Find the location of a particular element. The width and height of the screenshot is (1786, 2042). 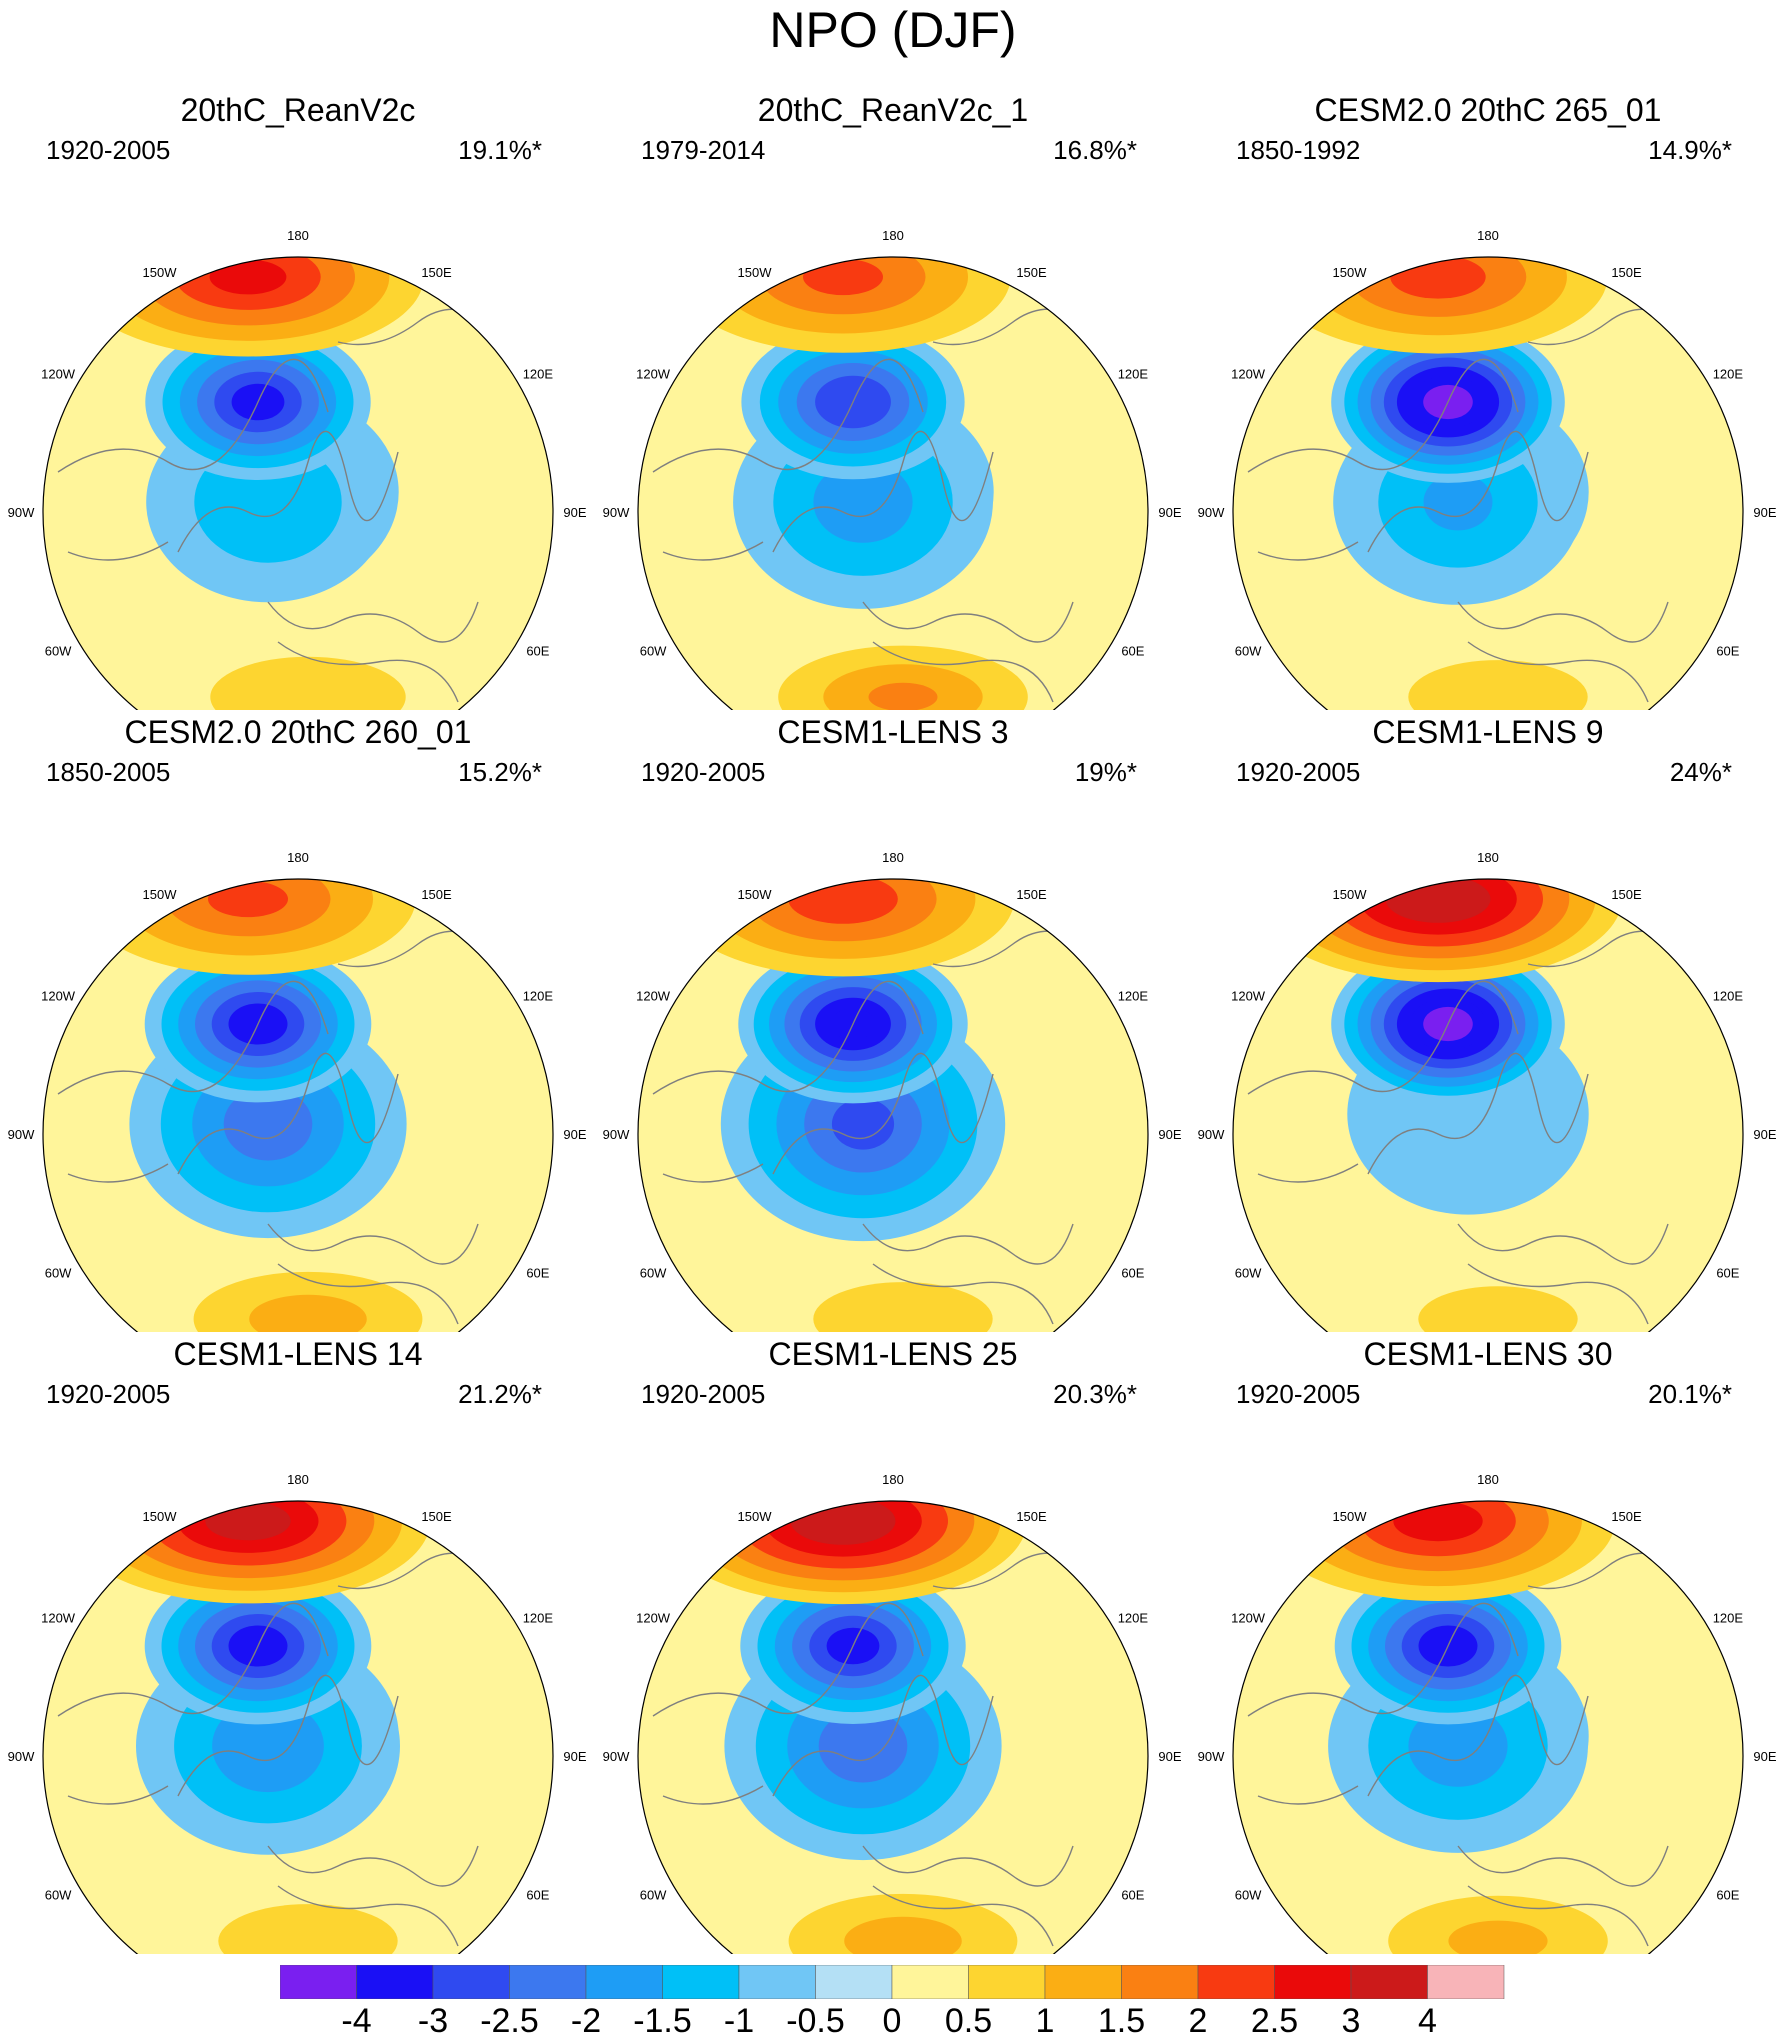

panel-period: 1850-1992 is located at coordinates (1298, 150).